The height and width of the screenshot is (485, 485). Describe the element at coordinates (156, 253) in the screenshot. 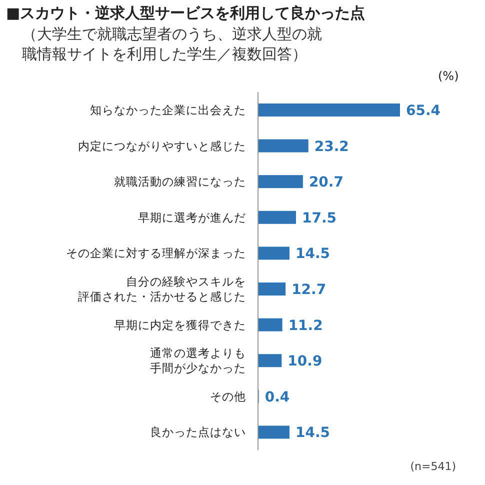

I see `y-tick-label: その企業に対する理解が深まった` at that location.